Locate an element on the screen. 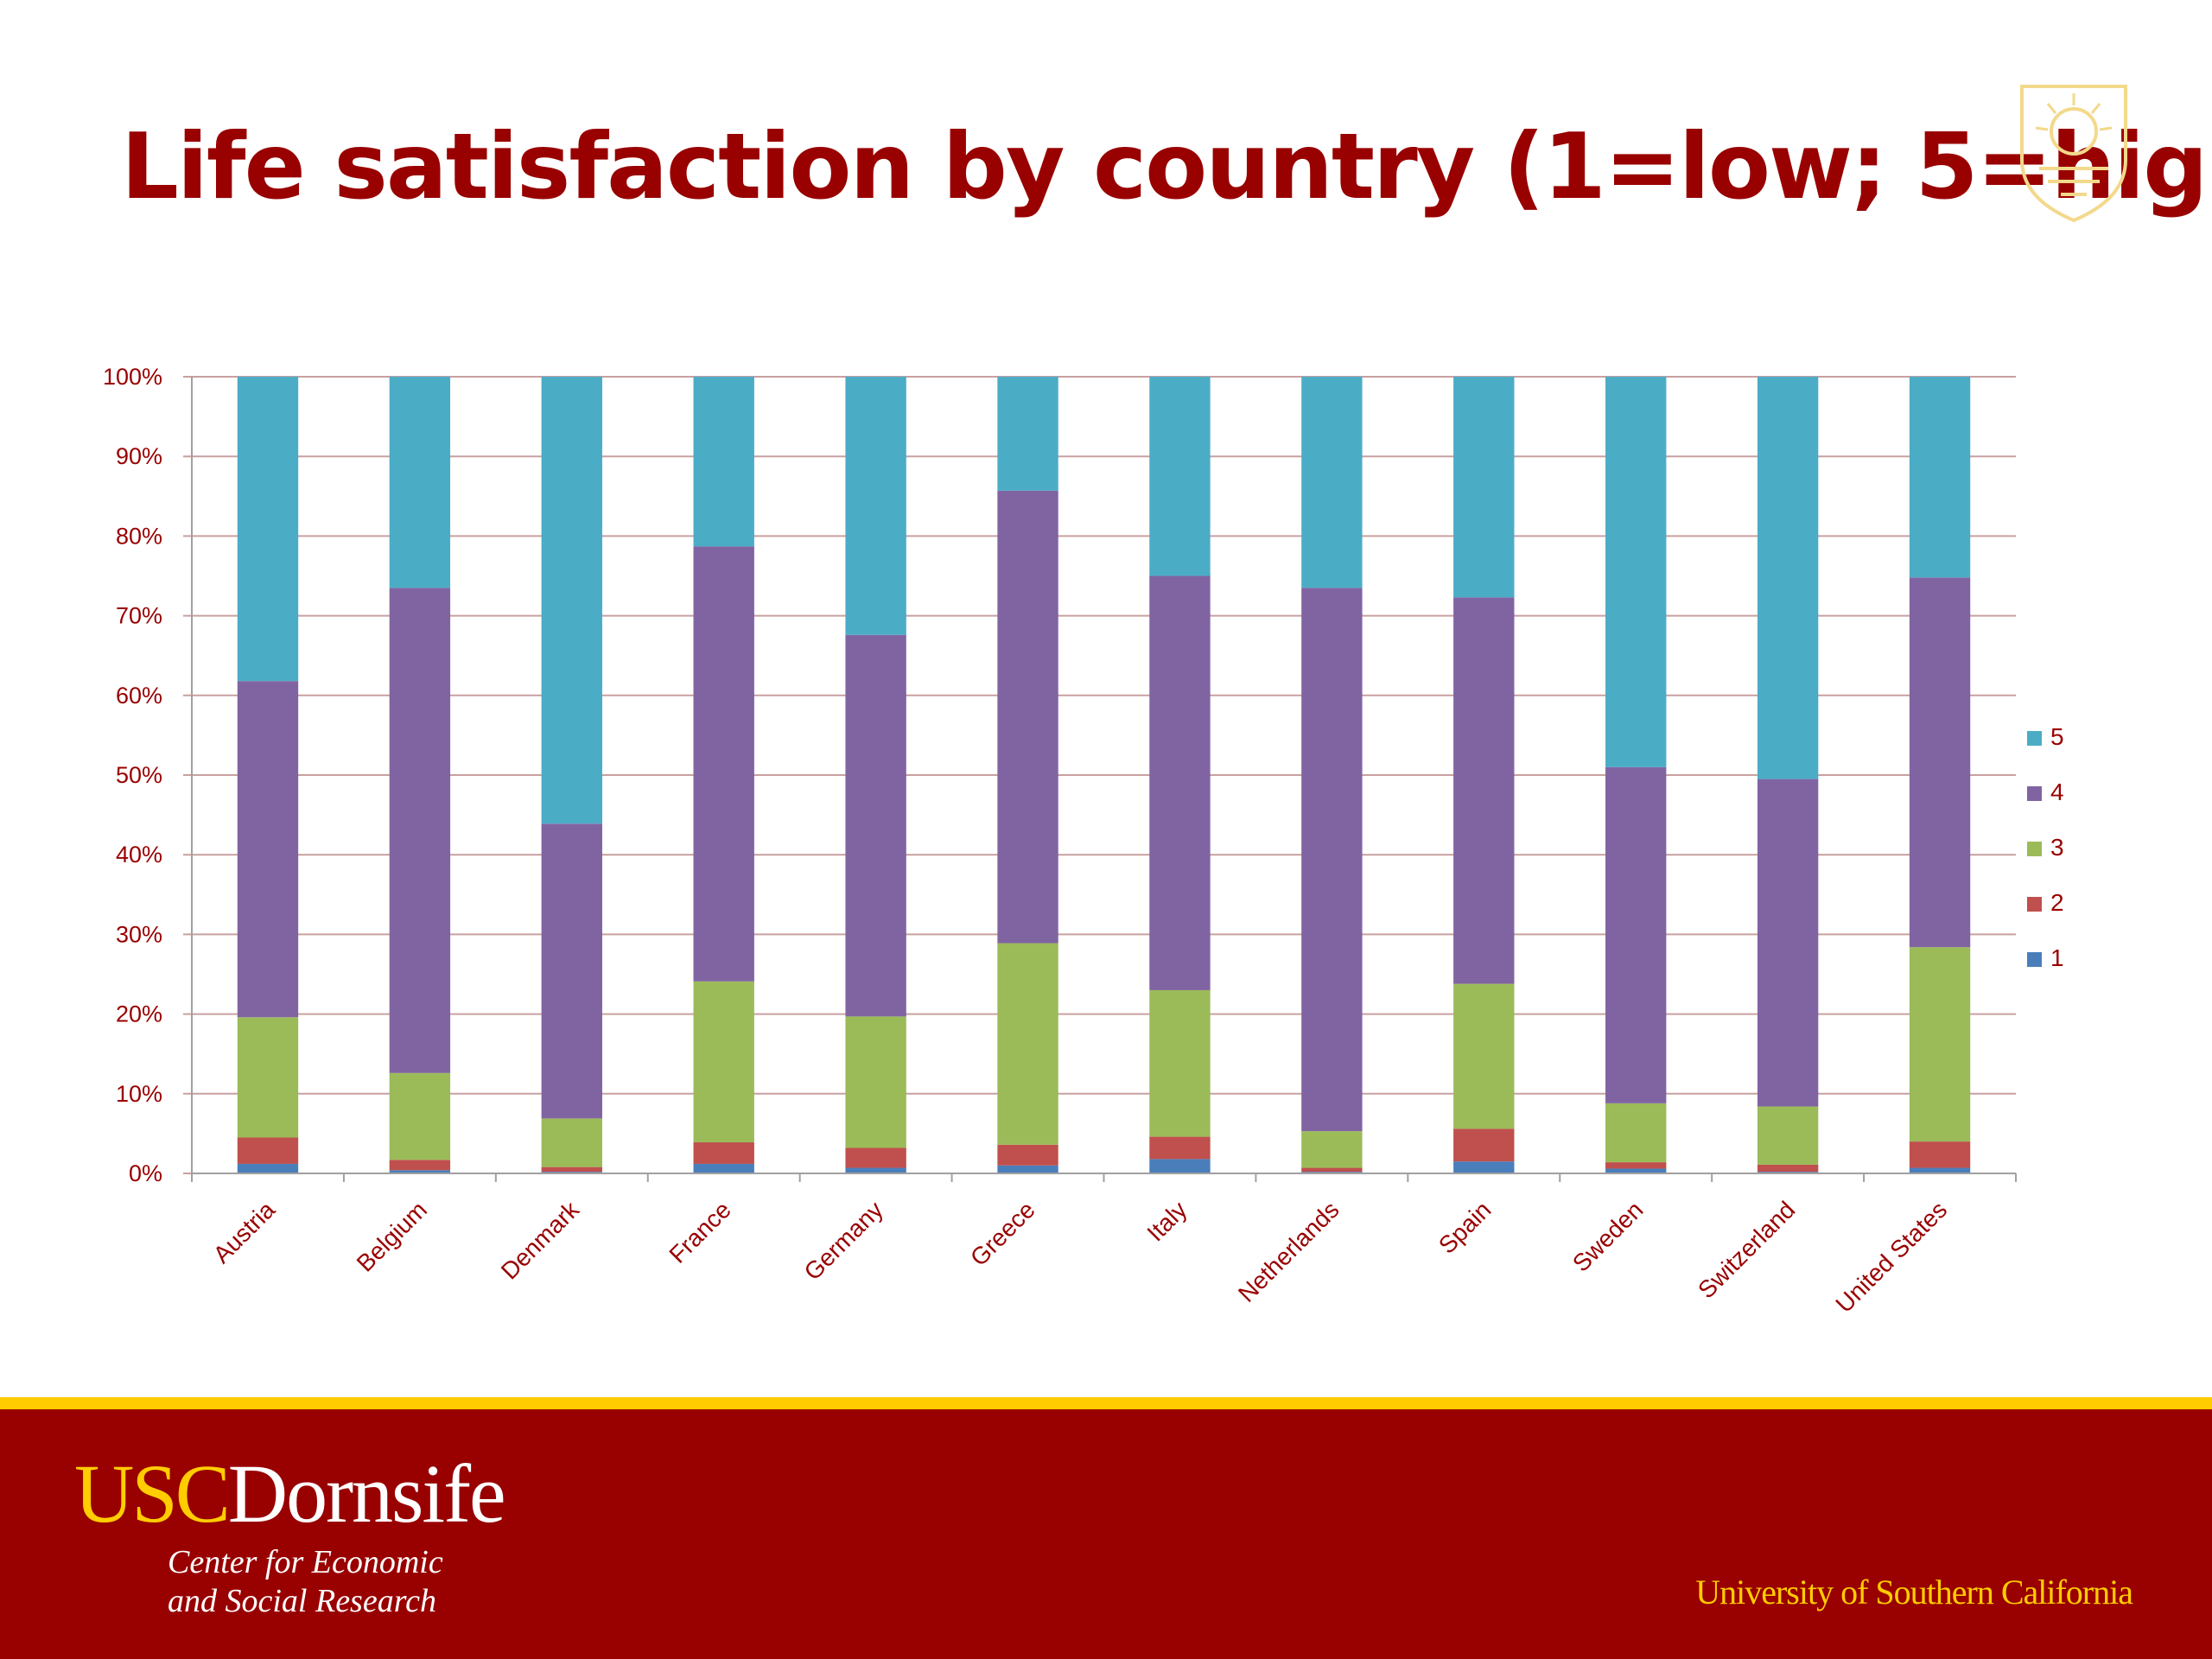 The height and width of the screenshot is (1659, 2212). y-tick-label: 40% is located at coordinates (139, 855).